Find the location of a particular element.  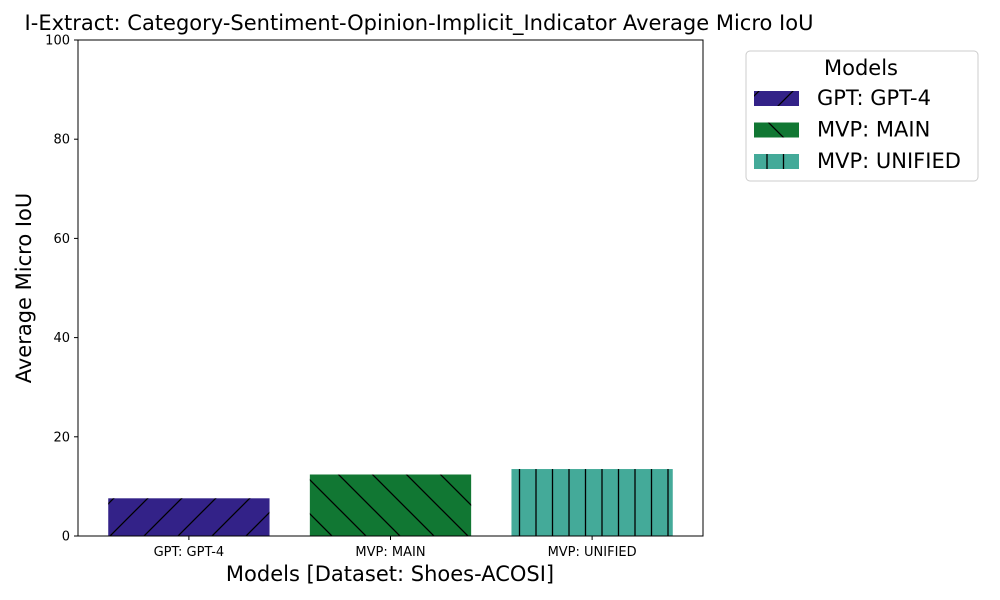

y-tick-label: 60 is located at coordinates (61, 239).